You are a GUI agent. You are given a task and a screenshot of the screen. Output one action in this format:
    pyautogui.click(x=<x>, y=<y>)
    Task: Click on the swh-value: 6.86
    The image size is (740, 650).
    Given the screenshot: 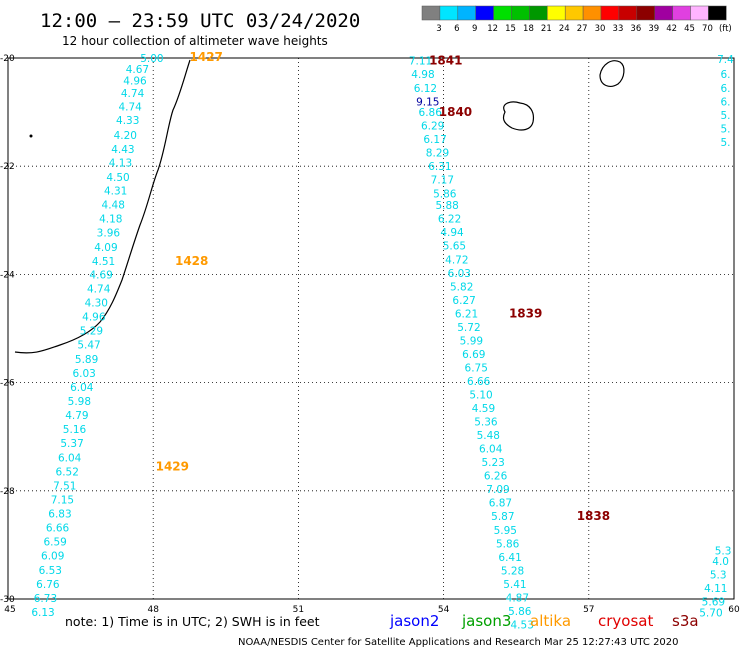 What is the action you would take?
    pyautogui.click(x=431, y=113)
    